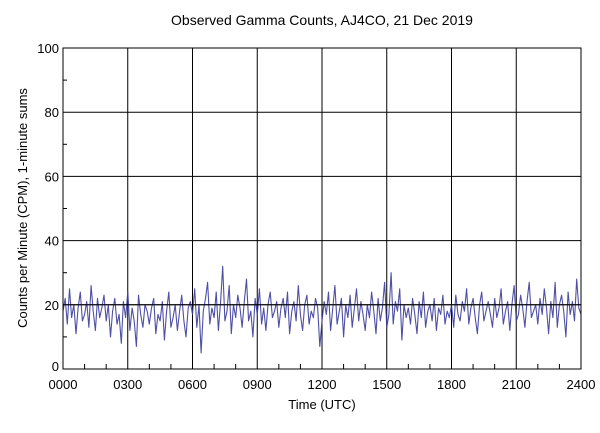 This screenshot has width=600, height=433. Describe the element at coordinates (127, 384) in the screenshot. I see `x-tick-label: 0300` at that location.